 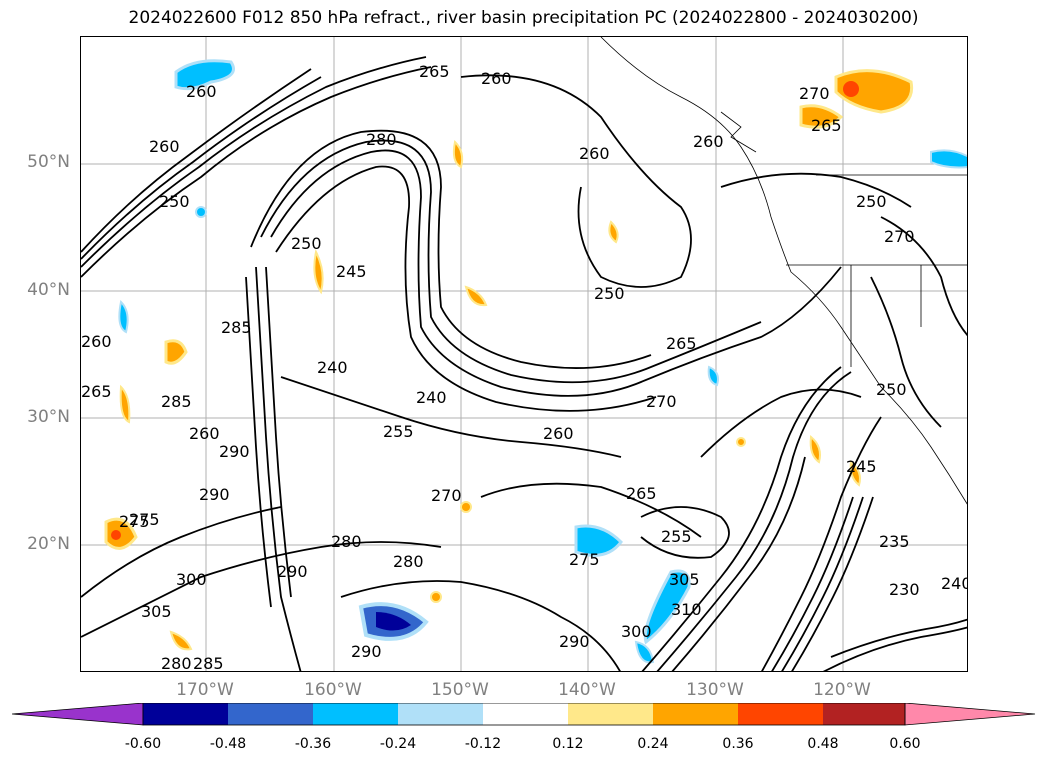 I want to click on lon-label-140w: 140°W, so click(x=587, y=690).